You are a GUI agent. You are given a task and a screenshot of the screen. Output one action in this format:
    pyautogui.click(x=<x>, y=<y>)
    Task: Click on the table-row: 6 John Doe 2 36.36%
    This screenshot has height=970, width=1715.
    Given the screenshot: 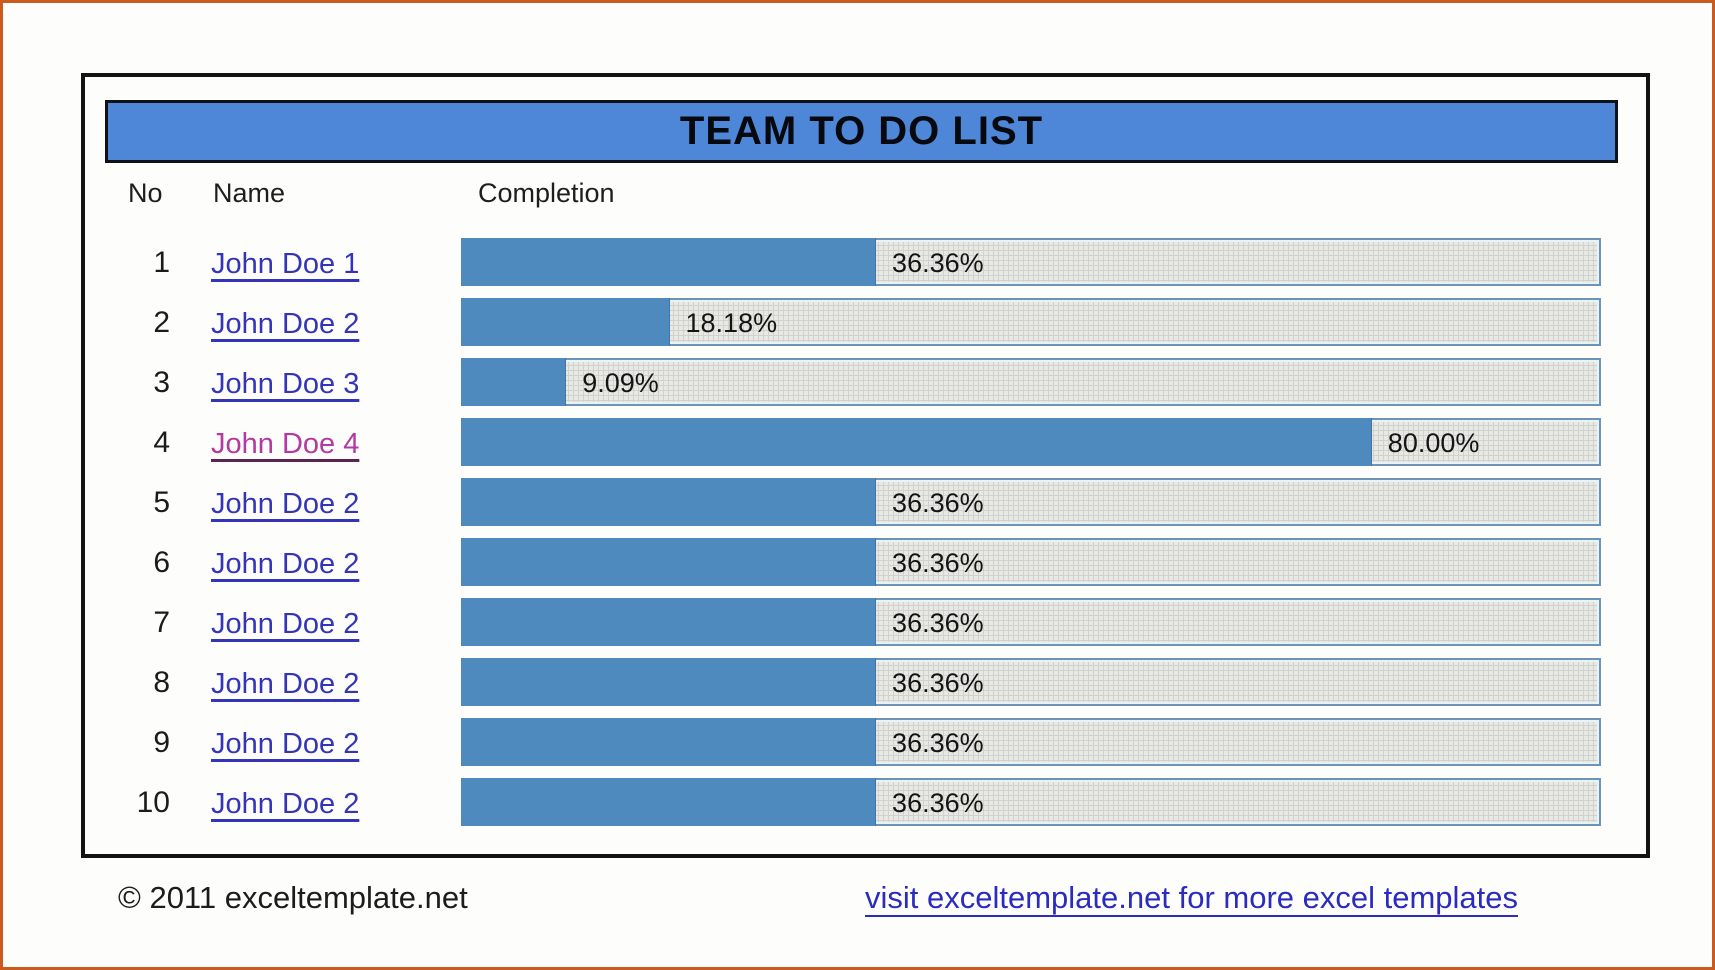 What is the action you would take?
    pyautogui.click(x=865, y=562)
    